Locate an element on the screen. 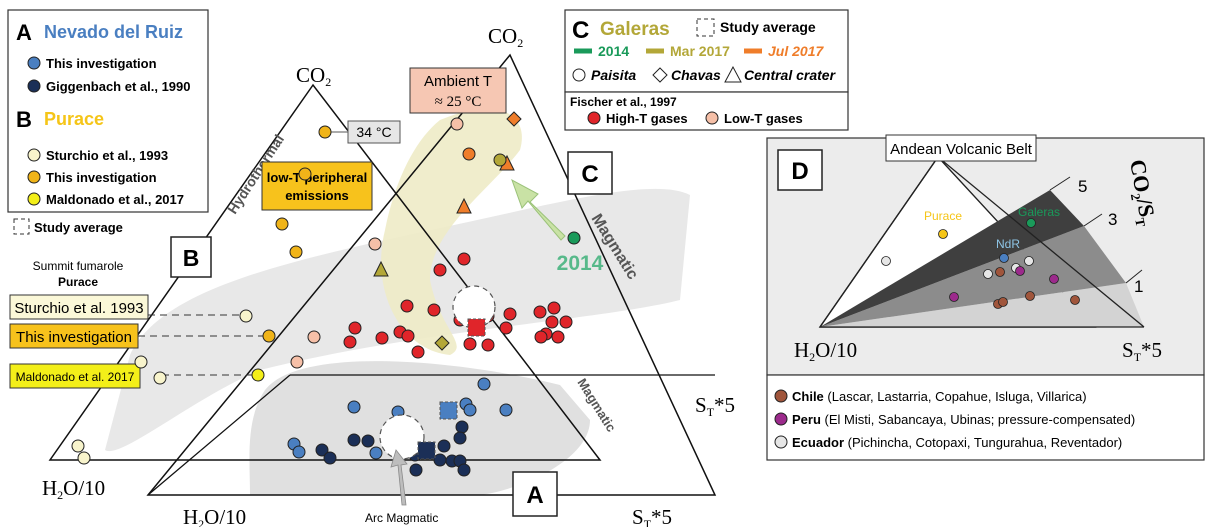 This screenshot has height=527, width=1207. panel-a-box is located at coordinates (535, 494).